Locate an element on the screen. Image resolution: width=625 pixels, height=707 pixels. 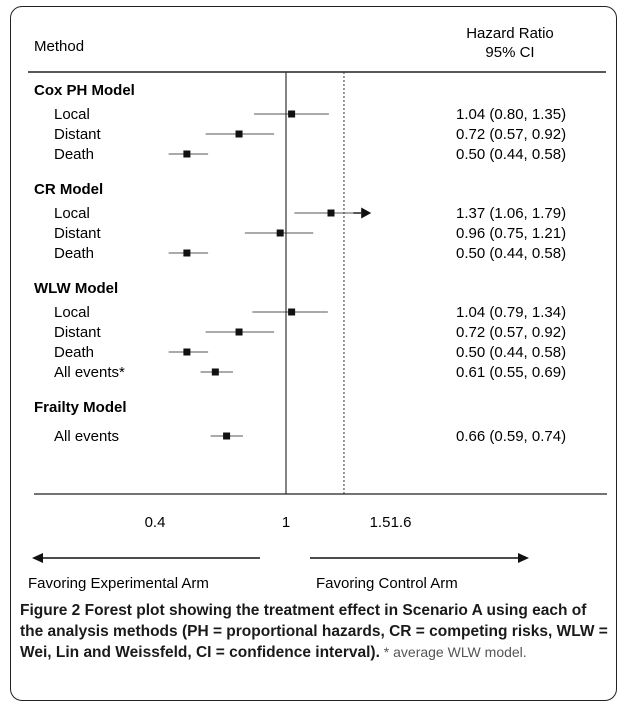
x-tick-label: 0.4 is located at coordinates (155, 522).